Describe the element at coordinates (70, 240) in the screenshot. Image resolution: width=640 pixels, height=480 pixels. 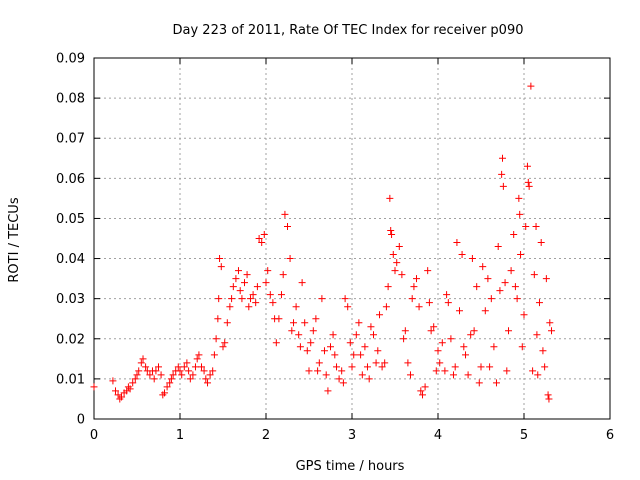
I see `y-tick-labels: 0 0.01 0.02 0.03 0.04 0.05 0.06 0.07 0.08 0.09` at that location.